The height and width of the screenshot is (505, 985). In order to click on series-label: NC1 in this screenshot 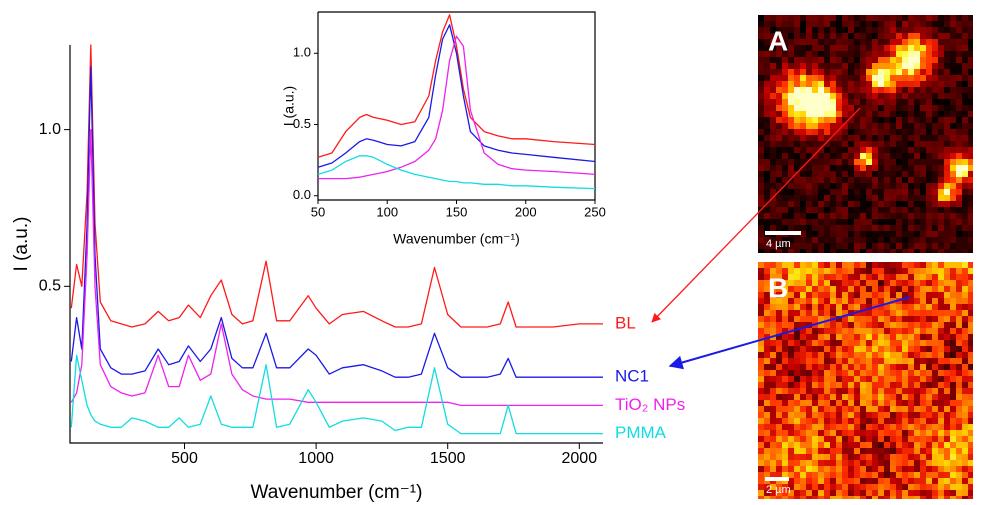, I will do `click(632, 376)`.